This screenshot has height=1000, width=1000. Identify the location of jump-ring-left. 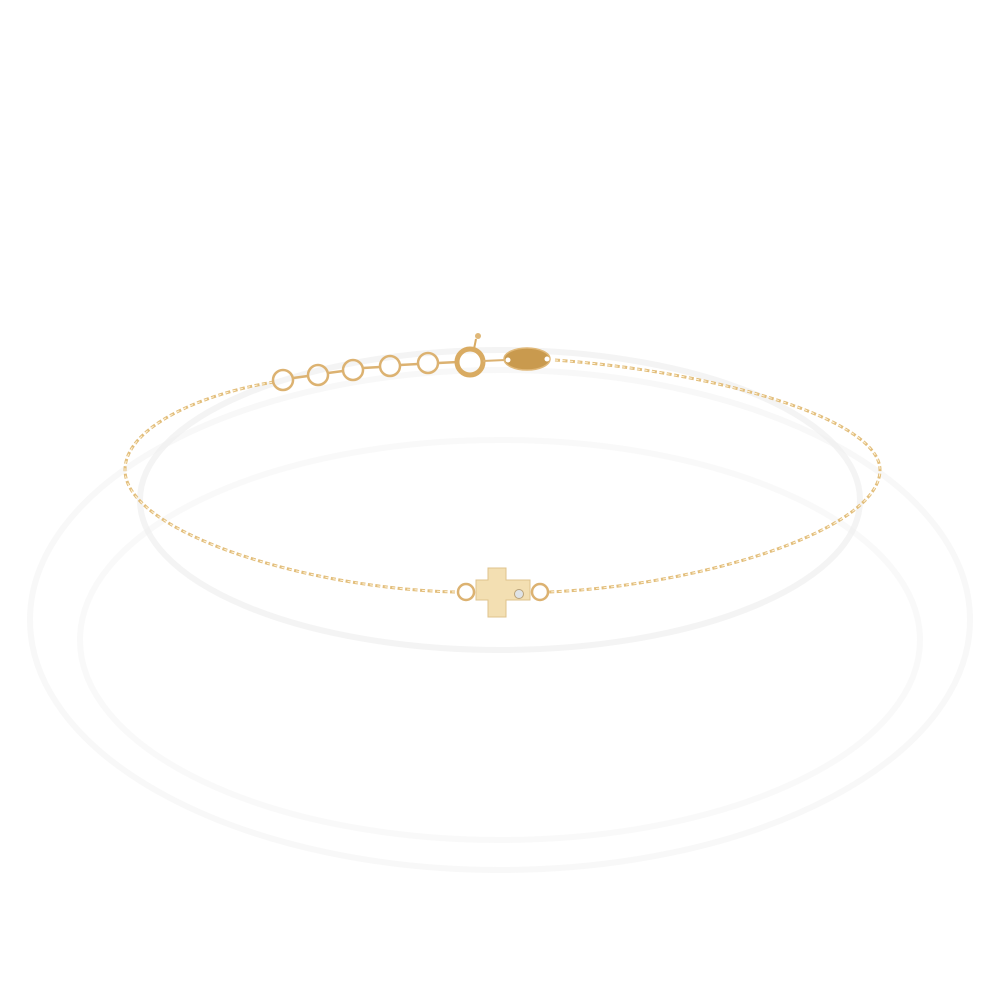
(466, 592).